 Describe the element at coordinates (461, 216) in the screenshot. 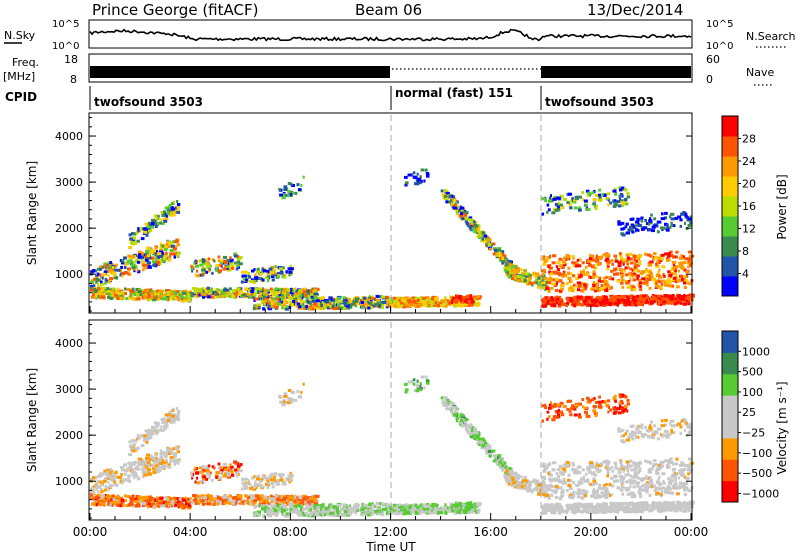

I see `power-point-2097` at that location.